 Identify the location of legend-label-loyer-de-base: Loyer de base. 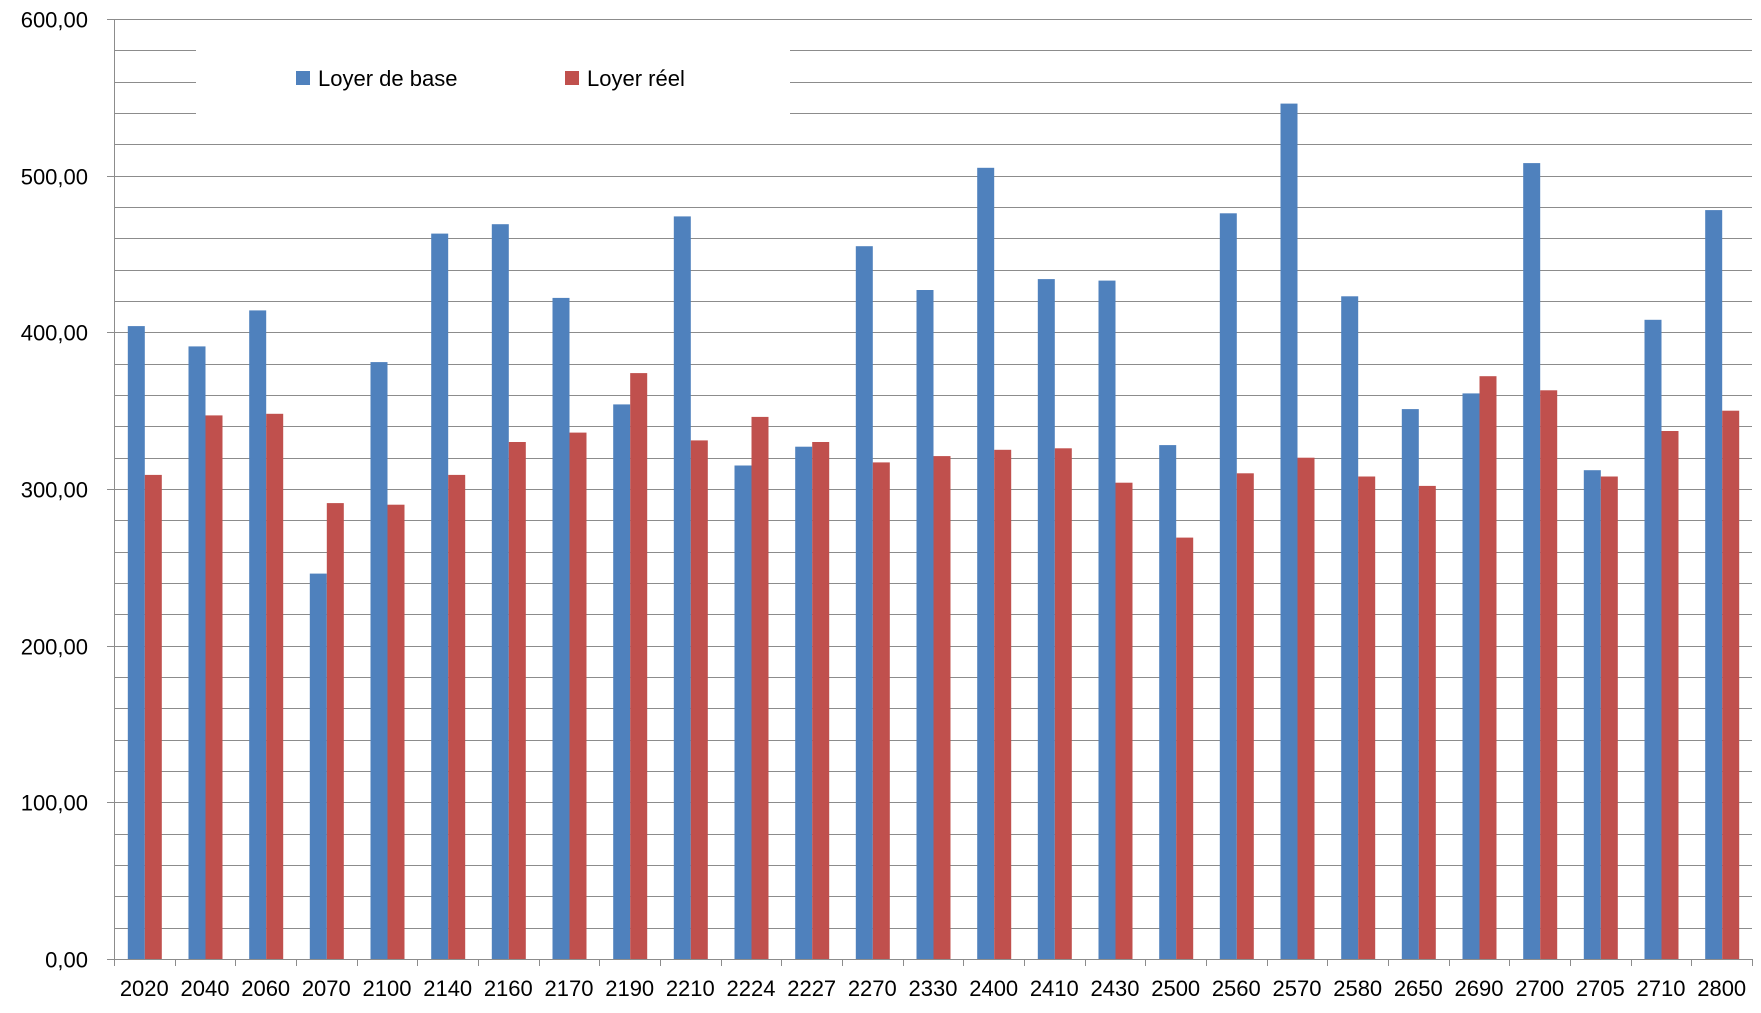
(387, 78).